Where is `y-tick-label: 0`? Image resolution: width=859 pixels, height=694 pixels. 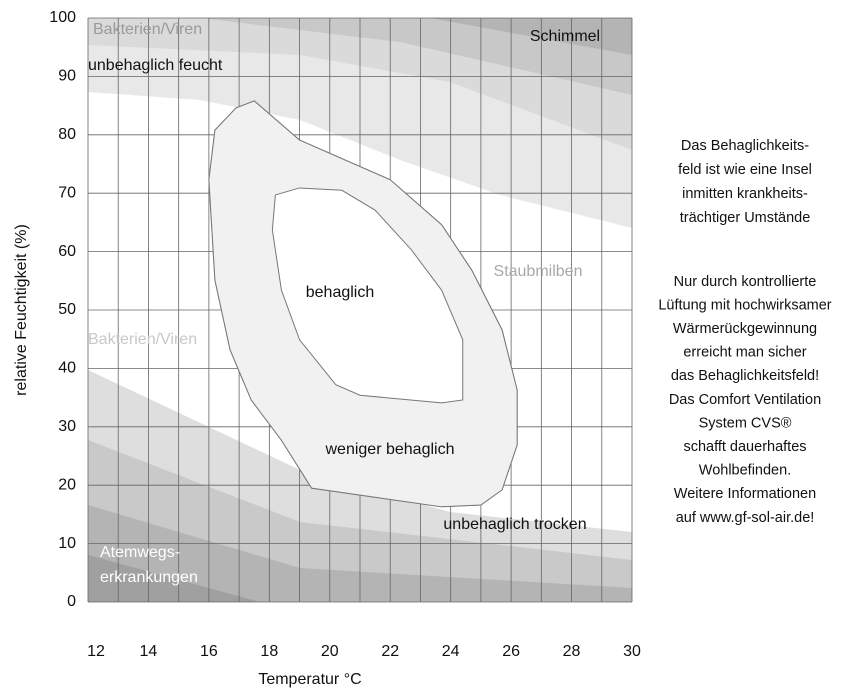
y-tick-label: 0 is located at coordinates (71, 601).